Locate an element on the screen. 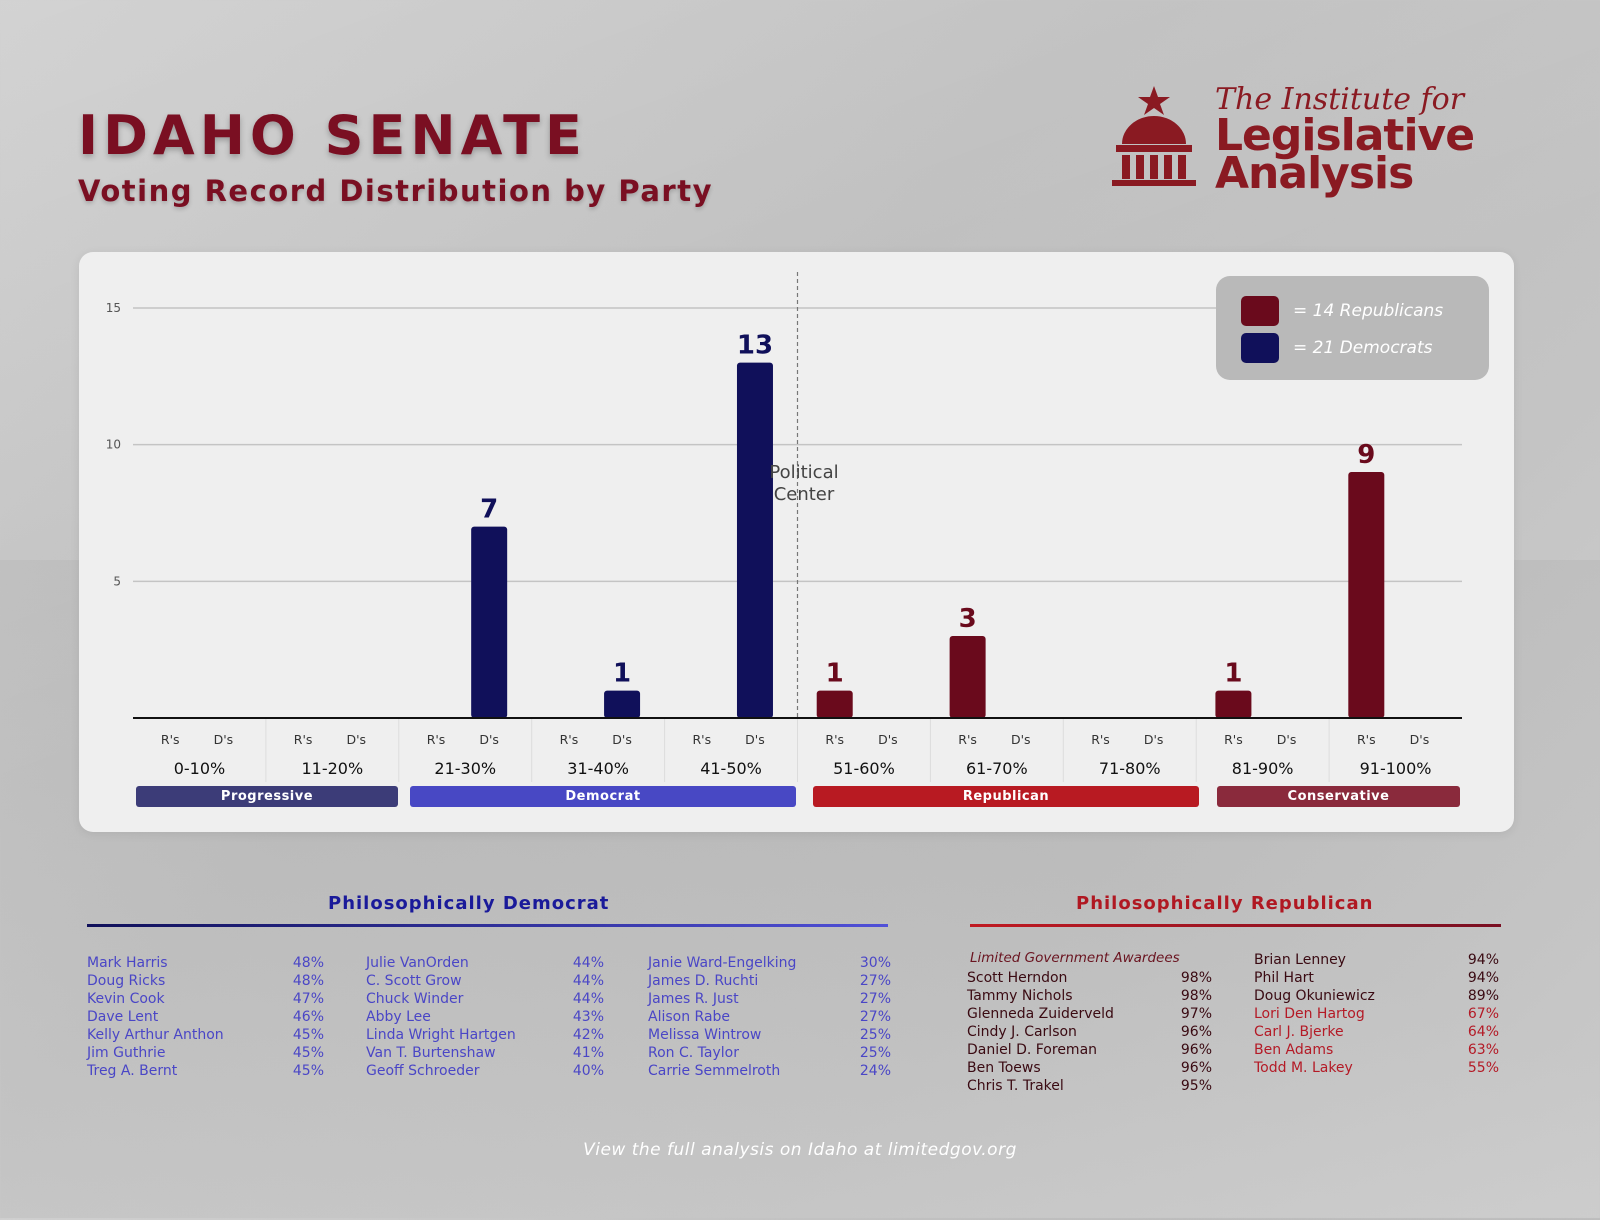 The image size is (1600, 1220). list-item: Treg A. Bernt 45% is located at coordinates (205, 1071).